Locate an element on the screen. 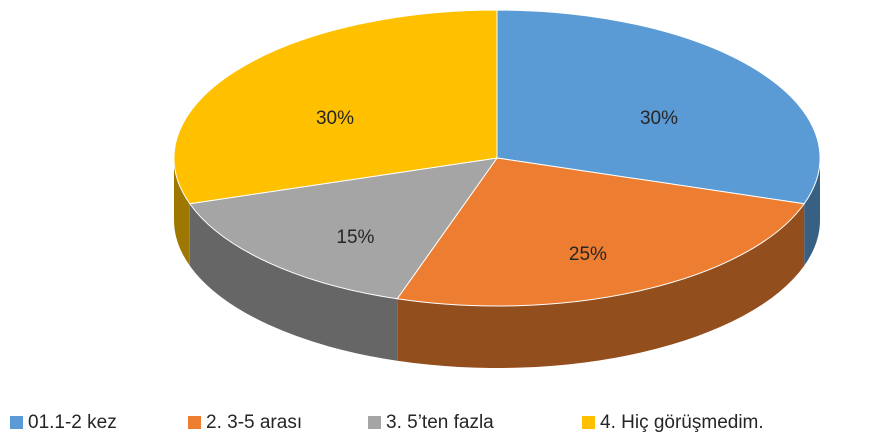 The width and height of the screenshot is (895, 441). legend-label: 2. 3-5 arası is located at coordinates (254, 422).